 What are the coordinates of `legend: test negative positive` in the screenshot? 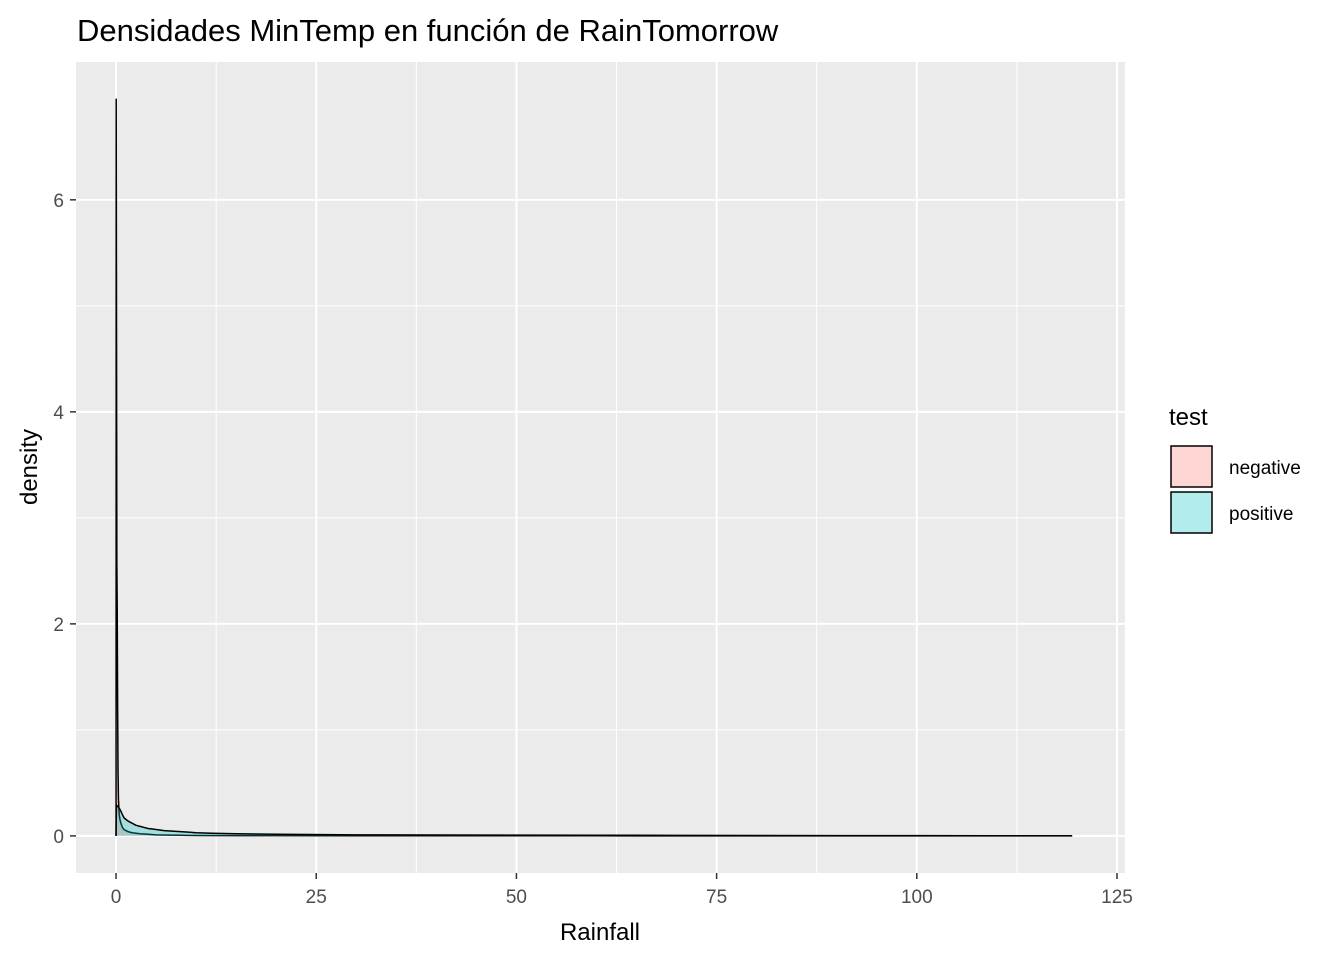 It's located at (1235, 469).